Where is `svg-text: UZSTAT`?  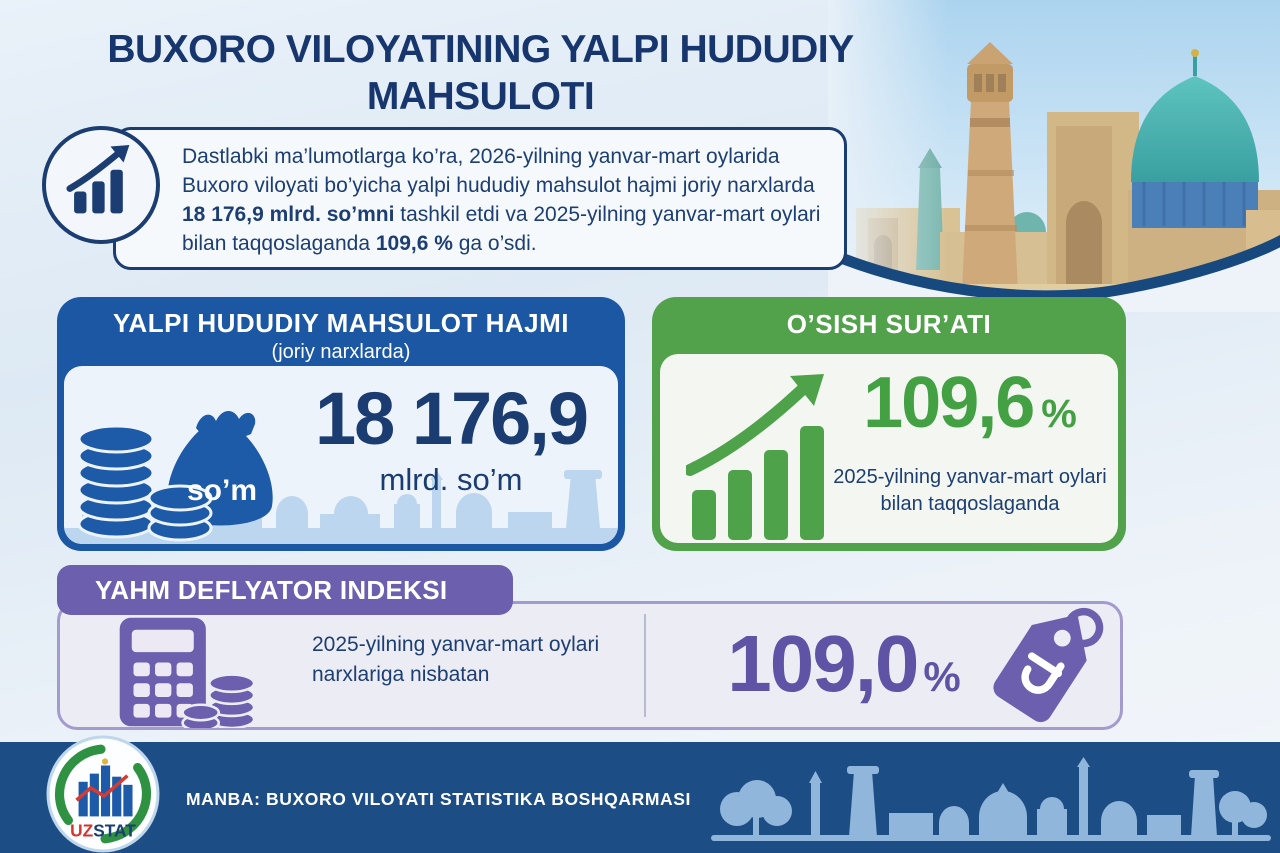
svg-text: UZSTAT is located at coordinates (103, 831).